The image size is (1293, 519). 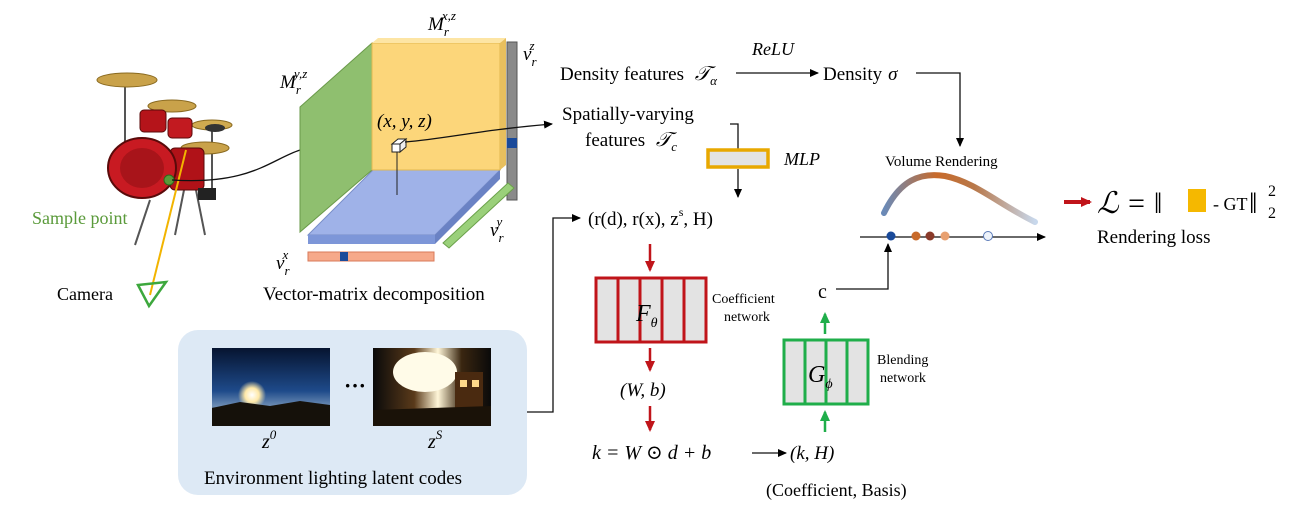 I want to click on density-to-render-arrow, so click(x=940, y=109).